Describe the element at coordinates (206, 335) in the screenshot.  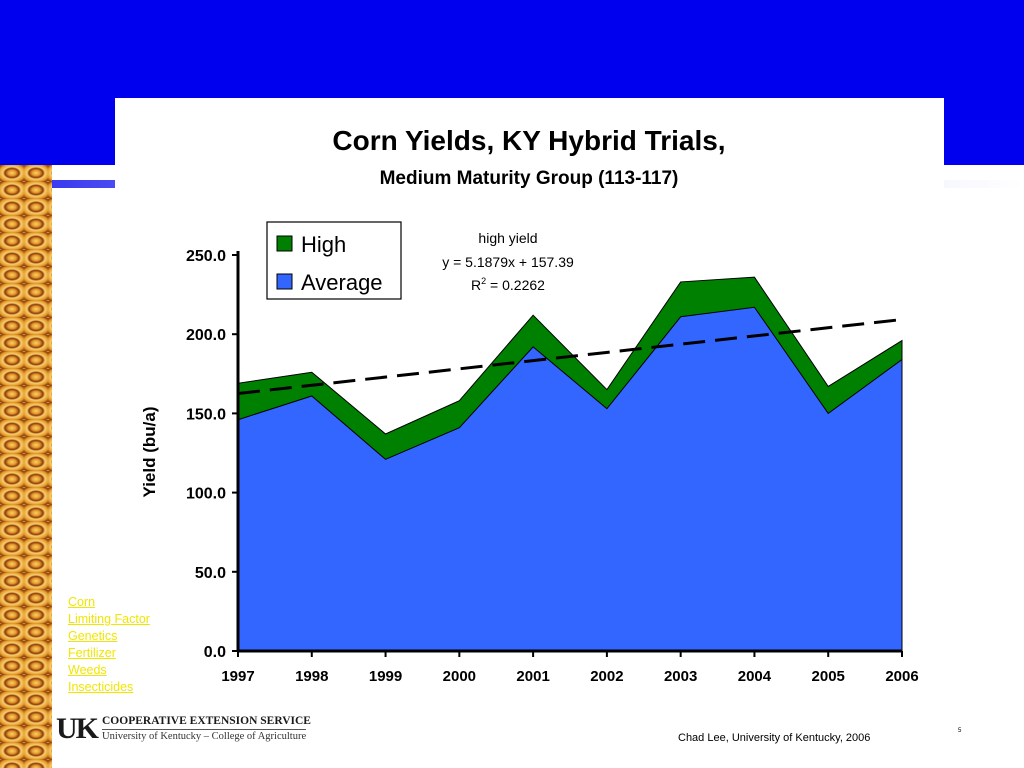
I see `y-tick-label-200.0: 200.0` at that location.